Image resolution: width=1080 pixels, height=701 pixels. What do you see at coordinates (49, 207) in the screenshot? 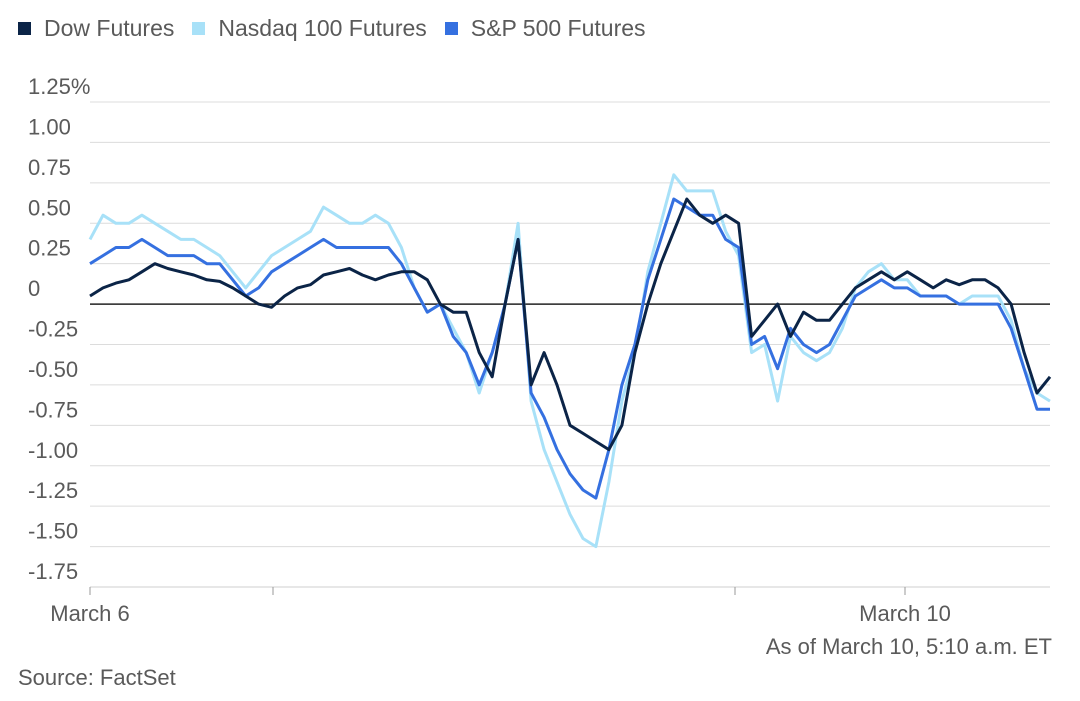
I see `y-tick-label: 0.50` at bounding box center [49, 207].